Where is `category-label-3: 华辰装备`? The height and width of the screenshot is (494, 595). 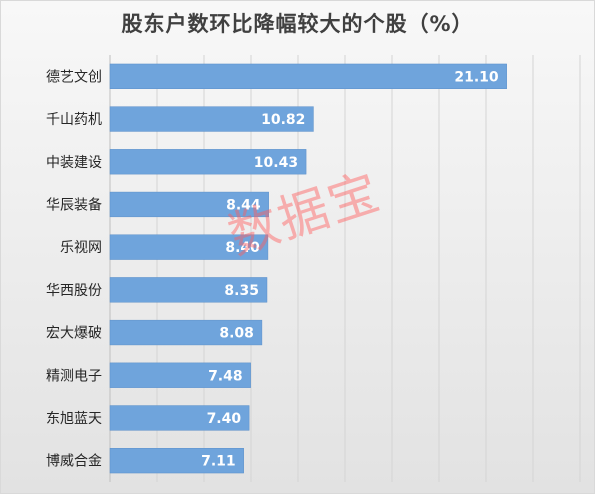
category-label-3: 华辰装备 is located at coordinates (74, 204).